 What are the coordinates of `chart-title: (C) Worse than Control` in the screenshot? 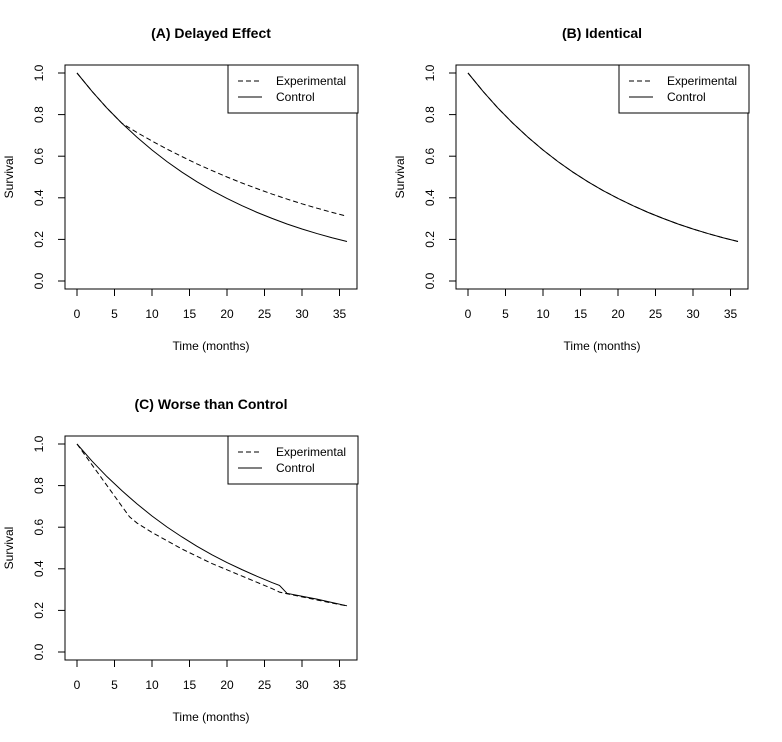 It's located at (211, 404).